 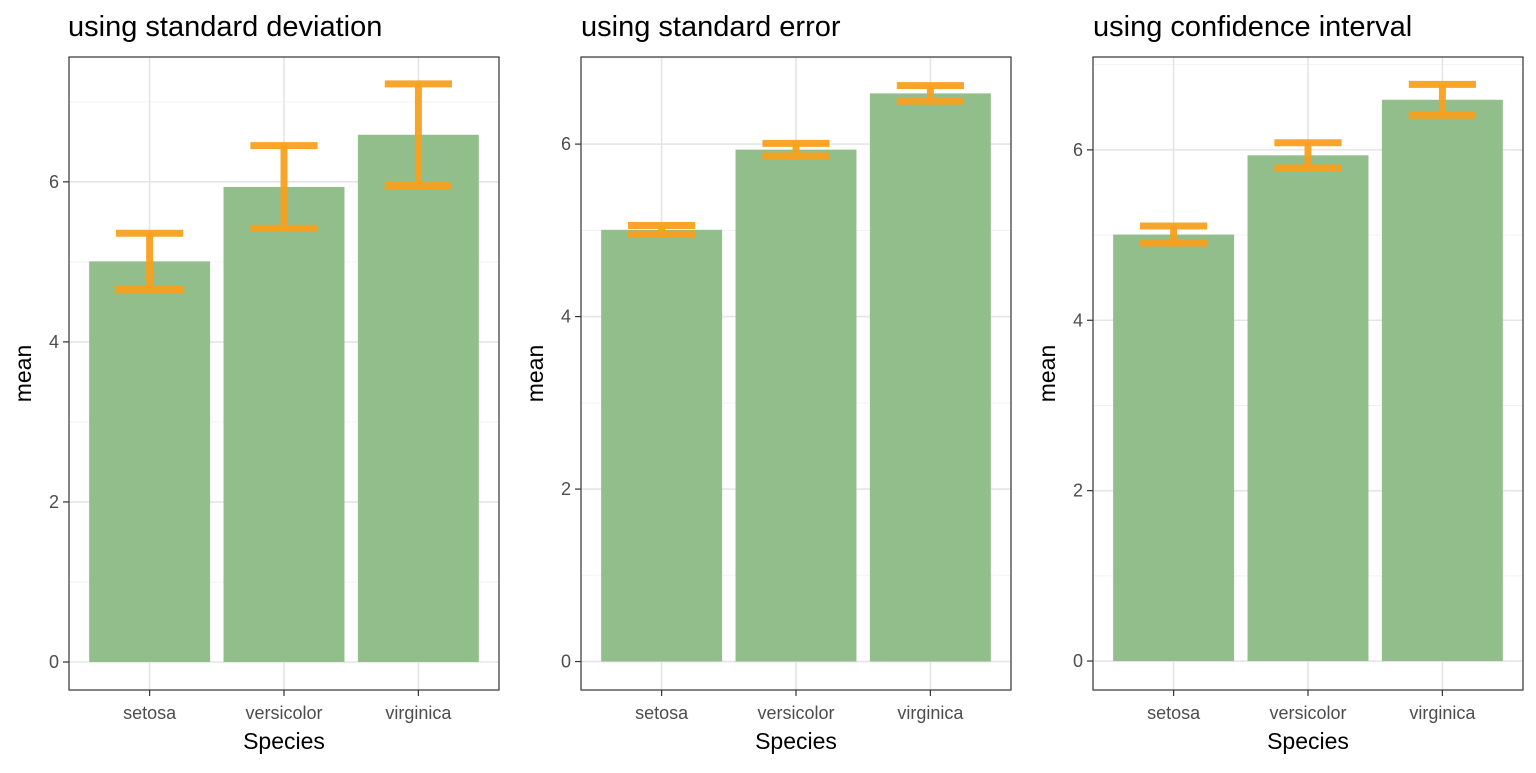 I want to click on panel-title: using standard deviation, so click(x=225, y=27).